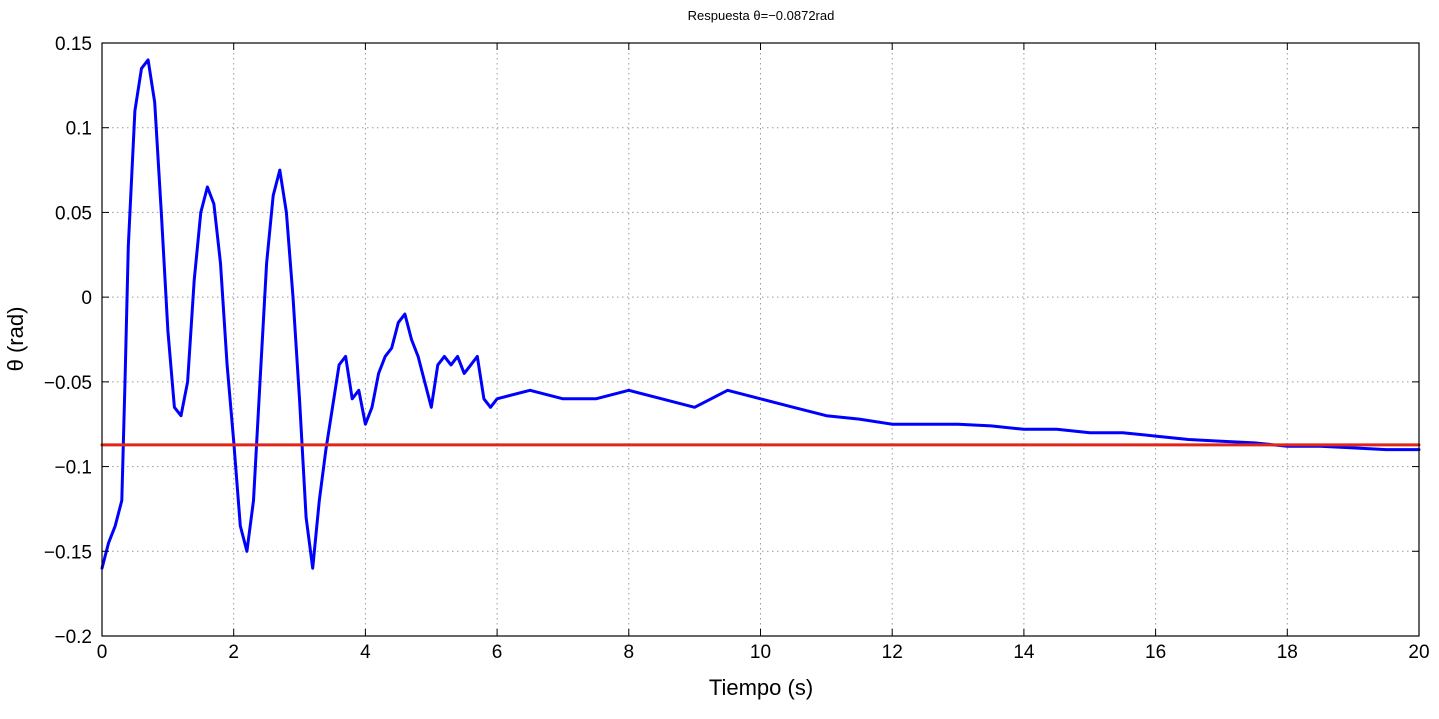  What do you see at coordinates (1155, 652) in the screenshot?
I see `x-tick-label: 16` at bounding box center [1155, 652].